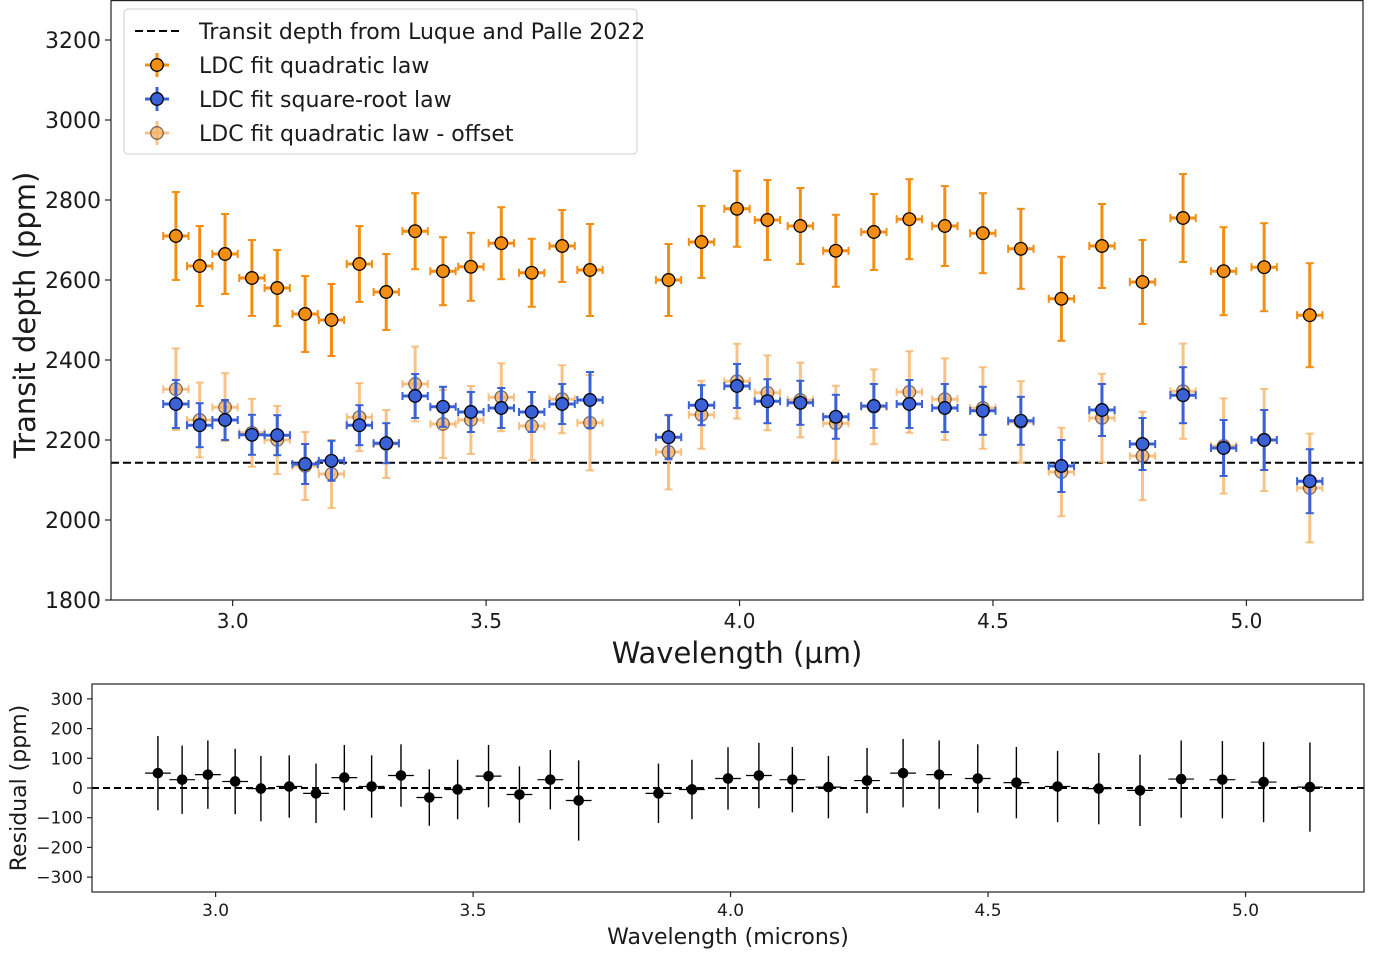 This screenshot has height=954, width=1384. Describe the element at coordinates (73, 41) in the screenshot. I see `y-tick-label: 3200` at that location.